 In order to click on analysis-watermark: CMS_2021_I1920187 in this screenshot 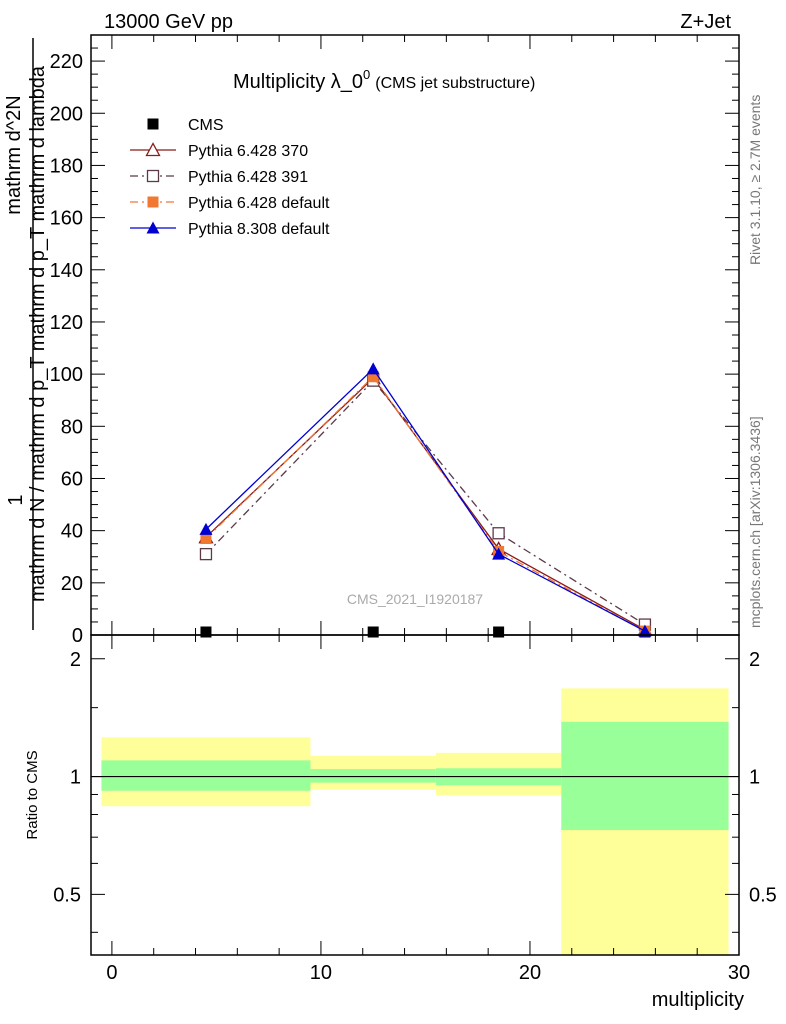, I will do `click(415, 599)`.